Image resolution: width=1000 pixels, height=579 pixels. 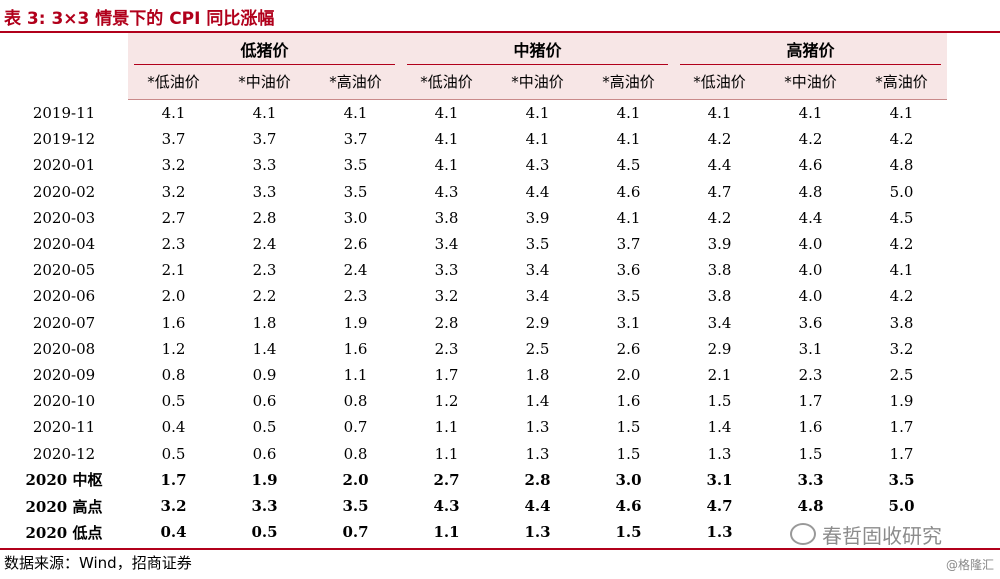 What do you see at coordinates (810, 64) in the screenshot?
I see `group-underline` at bounding box center [810, 64].